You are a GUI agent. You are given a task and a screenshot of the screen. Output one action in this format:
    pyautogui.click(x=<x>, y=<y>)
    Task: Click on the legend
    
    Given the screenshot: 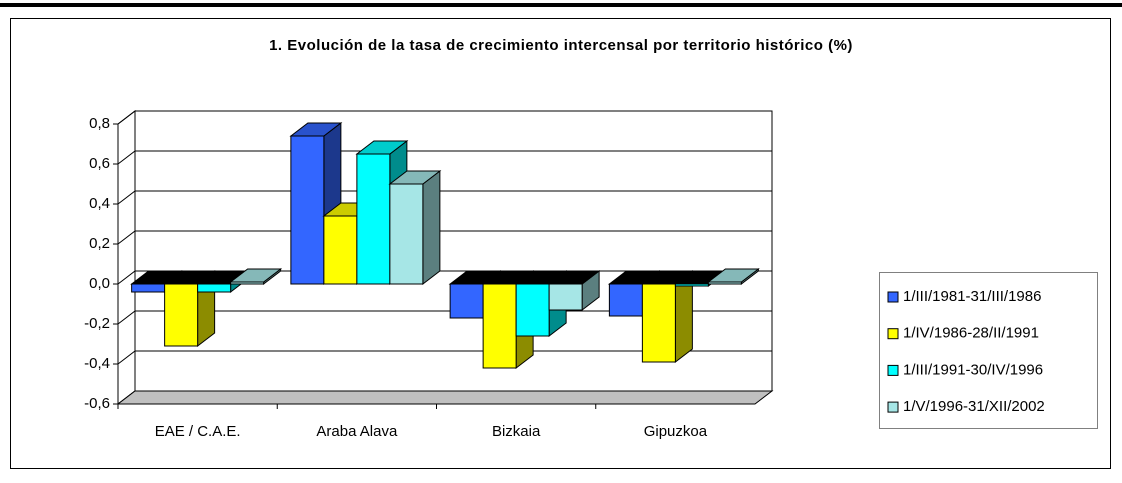 What is the action you would take?
    pyautogui.click(x=988, y=350)
    